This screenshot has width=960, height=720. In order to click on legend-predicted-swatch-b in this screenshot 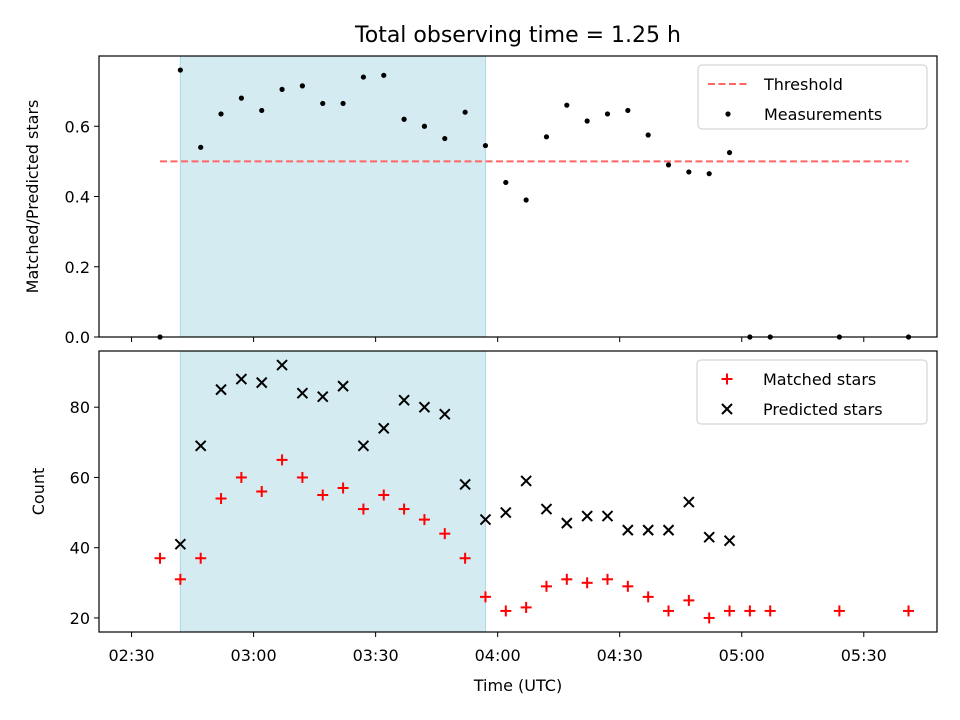, I will do `click(727, 409)`.